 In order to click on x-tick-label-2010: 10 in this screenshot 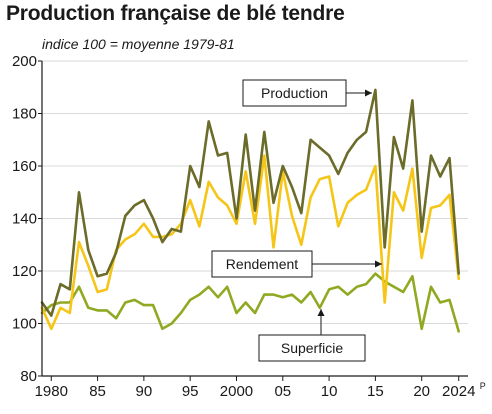, I will do `click(329, 391)`.